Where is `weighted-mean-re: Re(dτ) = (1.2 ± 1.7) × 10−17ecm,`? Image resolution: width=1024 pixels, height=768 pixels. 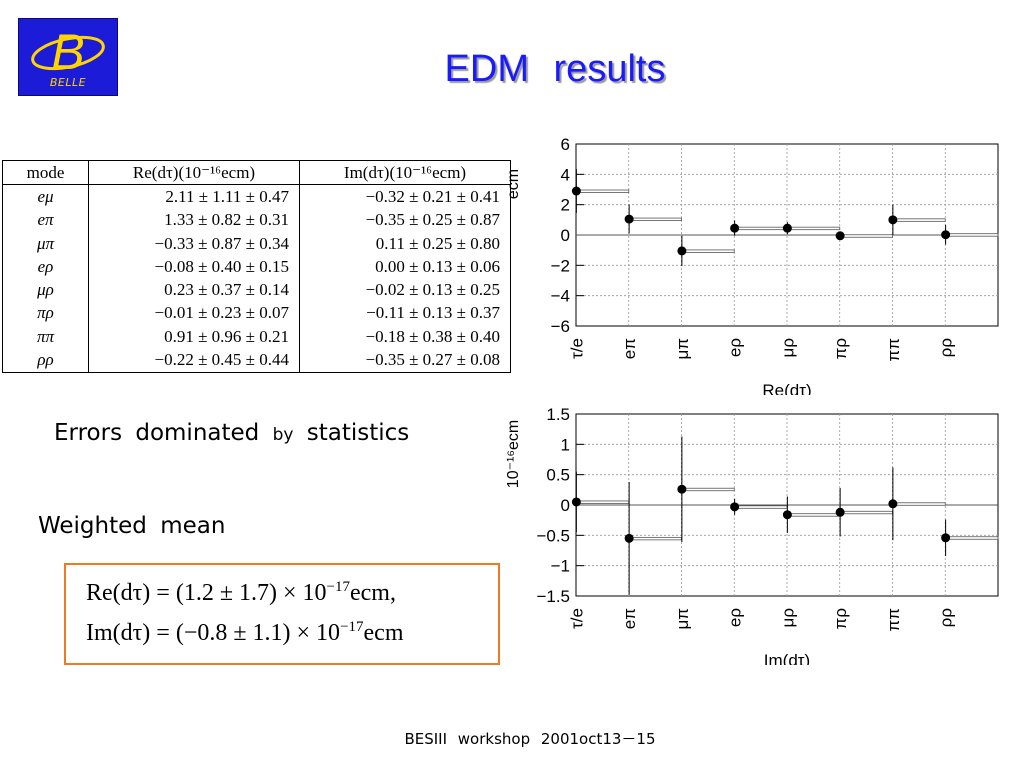 weighted-mean-re: Re(dτ) = (1.2 ± 1.7) × 10−17ecm, is located at coordinates (241, 593).